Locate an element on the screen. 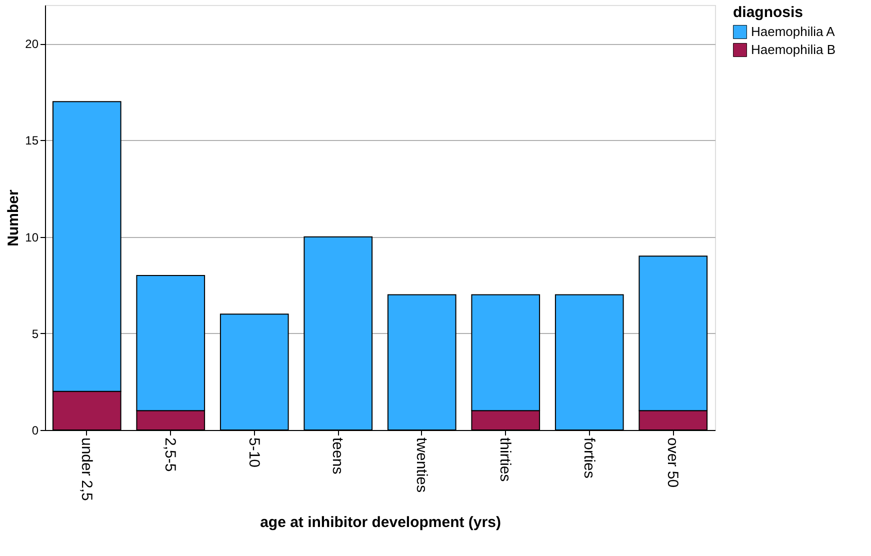 The height and width of the screenshot is (556, 871). x-tick-label: twenties is located at coordinates (421, 465).